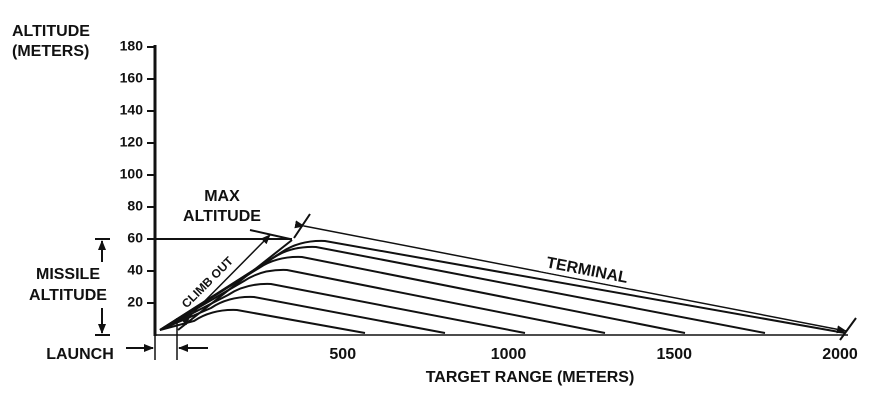  I want to click on x-tick-label: 500, so click(342, 354).